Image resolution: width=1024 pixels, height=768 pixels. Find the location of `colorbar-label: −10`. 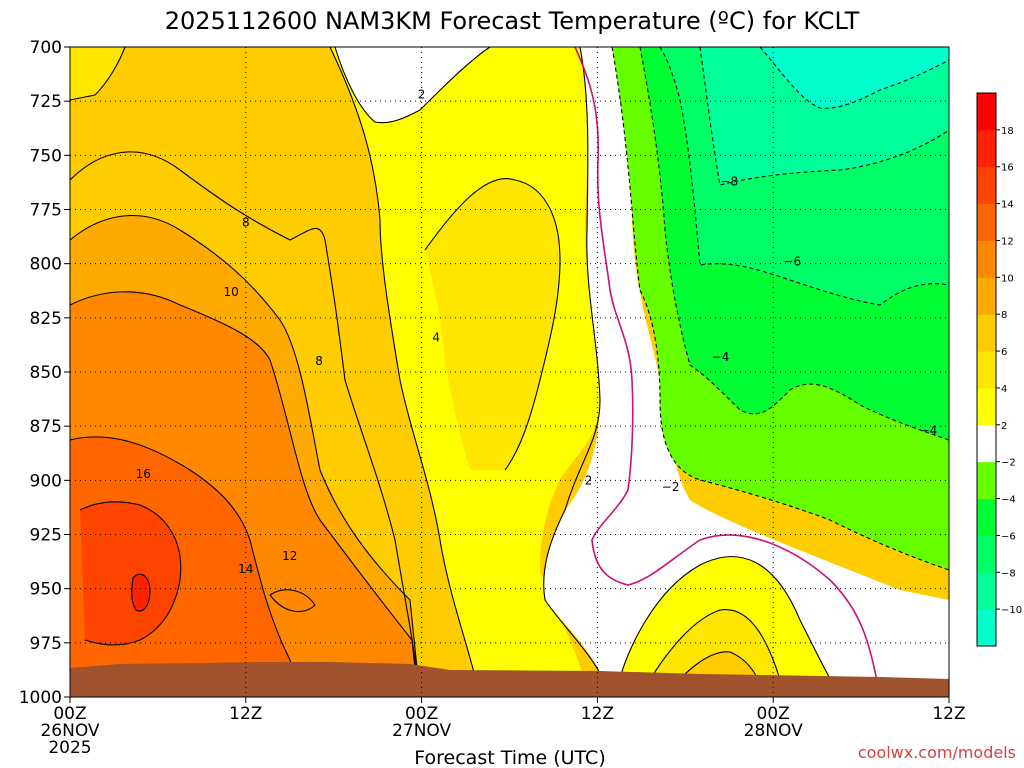

colorbar-label: −10 is located at coordinates (1011, 610).